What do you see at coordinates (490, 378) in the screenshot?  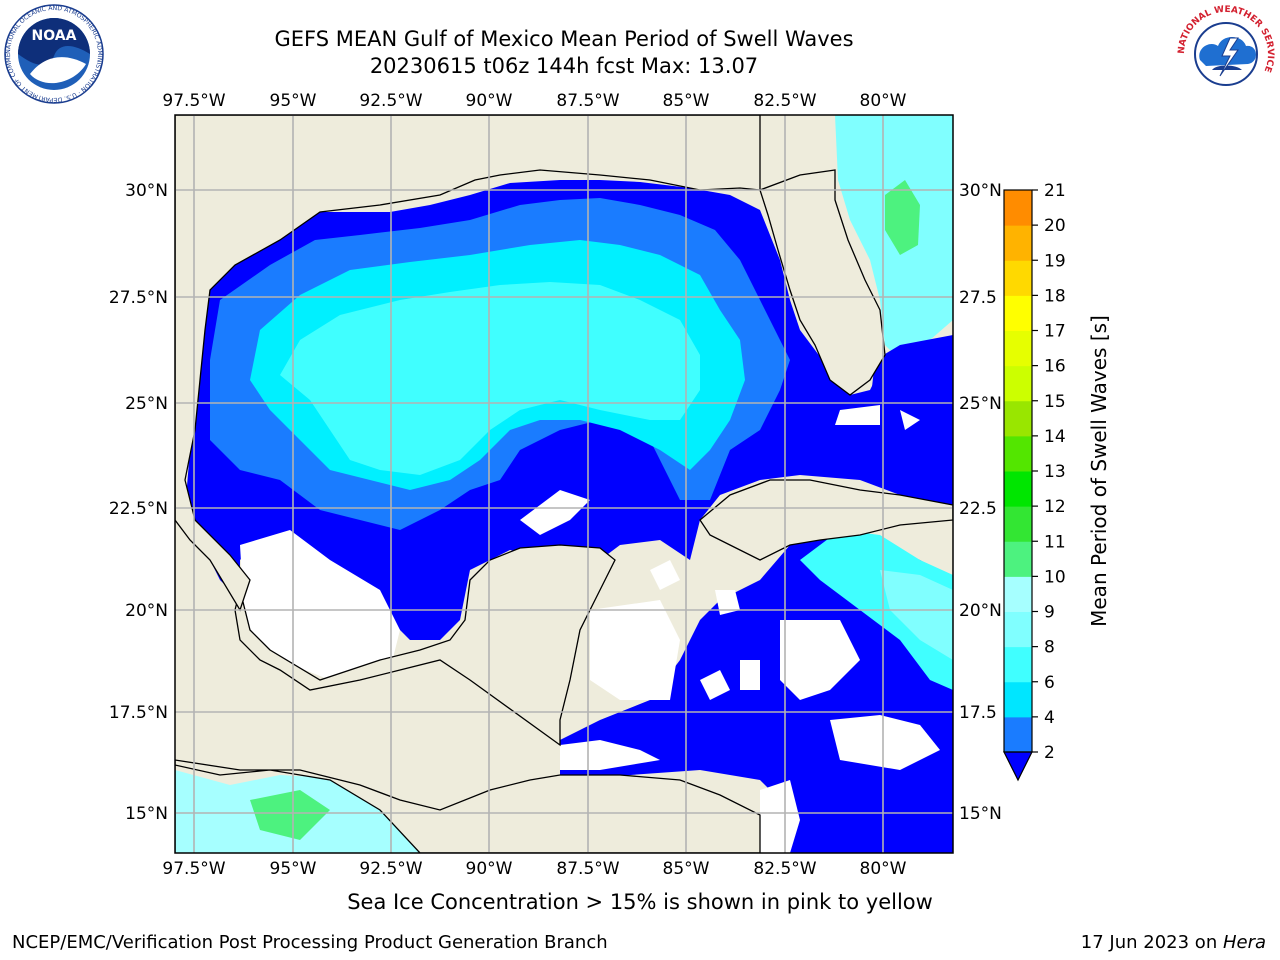 I see `gulf-swell-core` at bounding box center [490, 378].